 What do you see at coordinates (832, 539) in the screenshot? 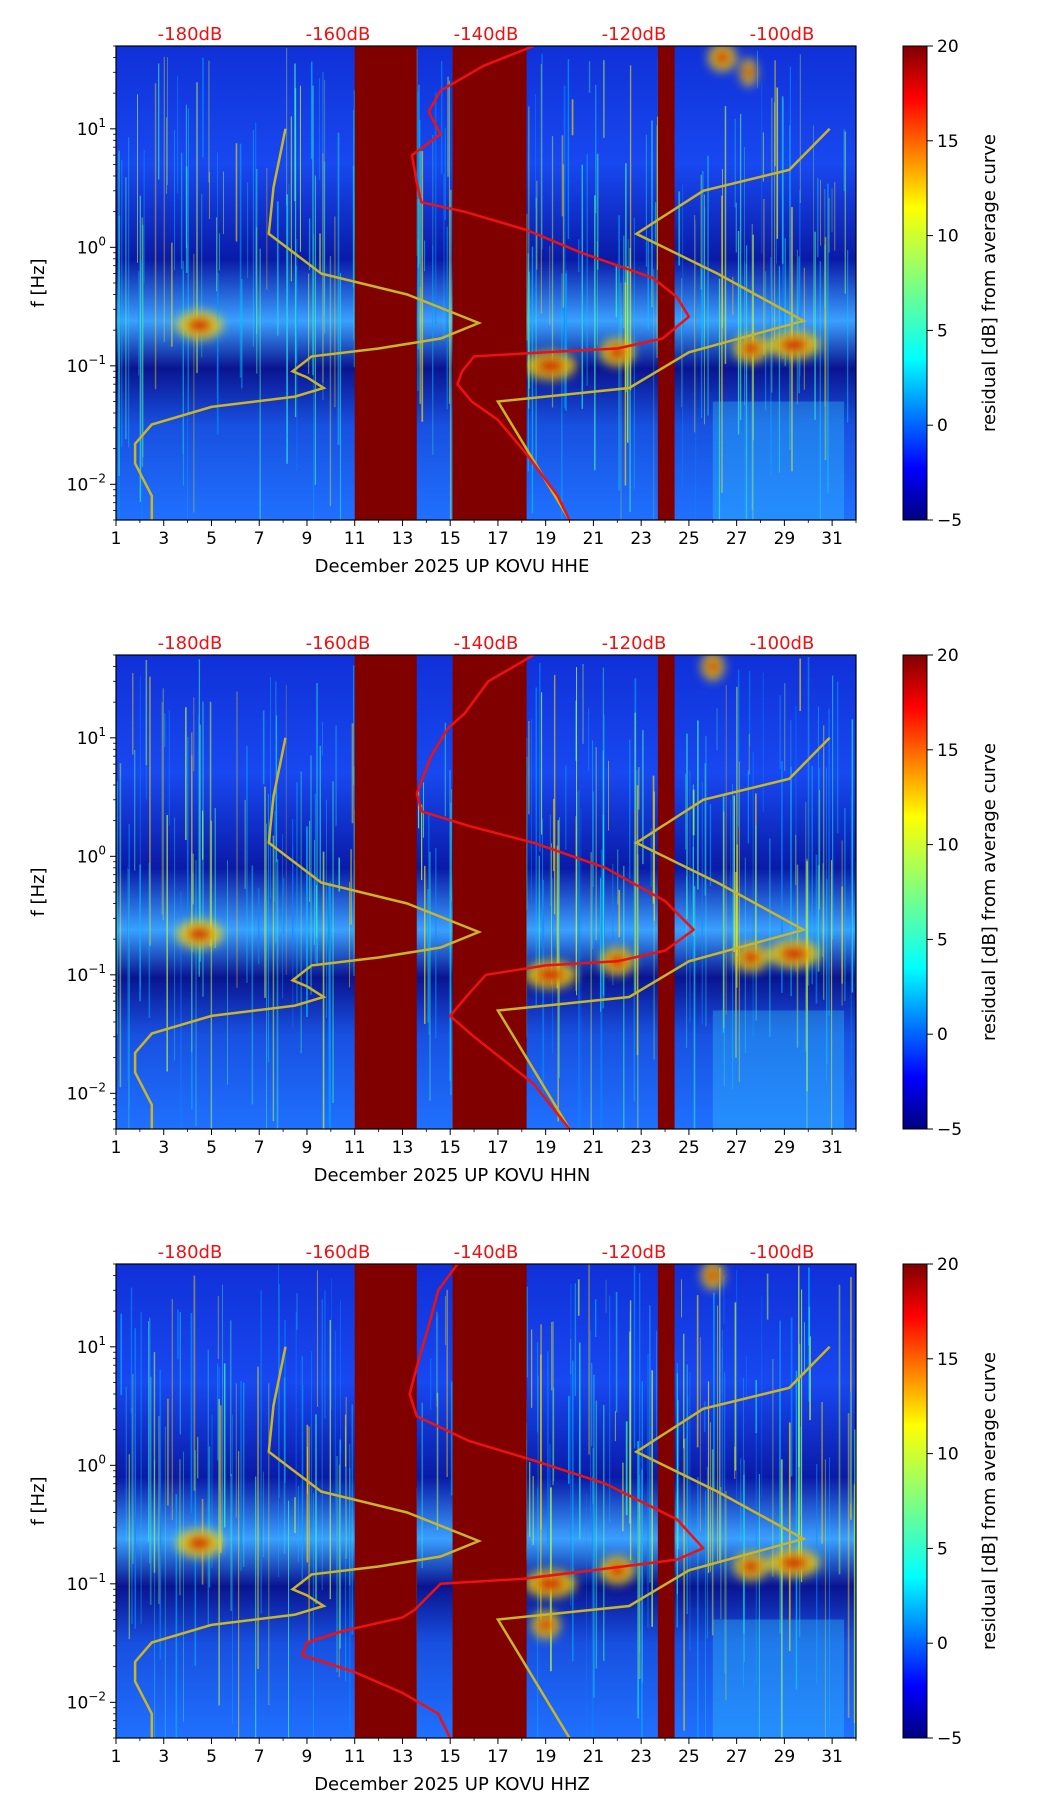
I see `x-tick-label: 31` at bounding box center [832, 539].